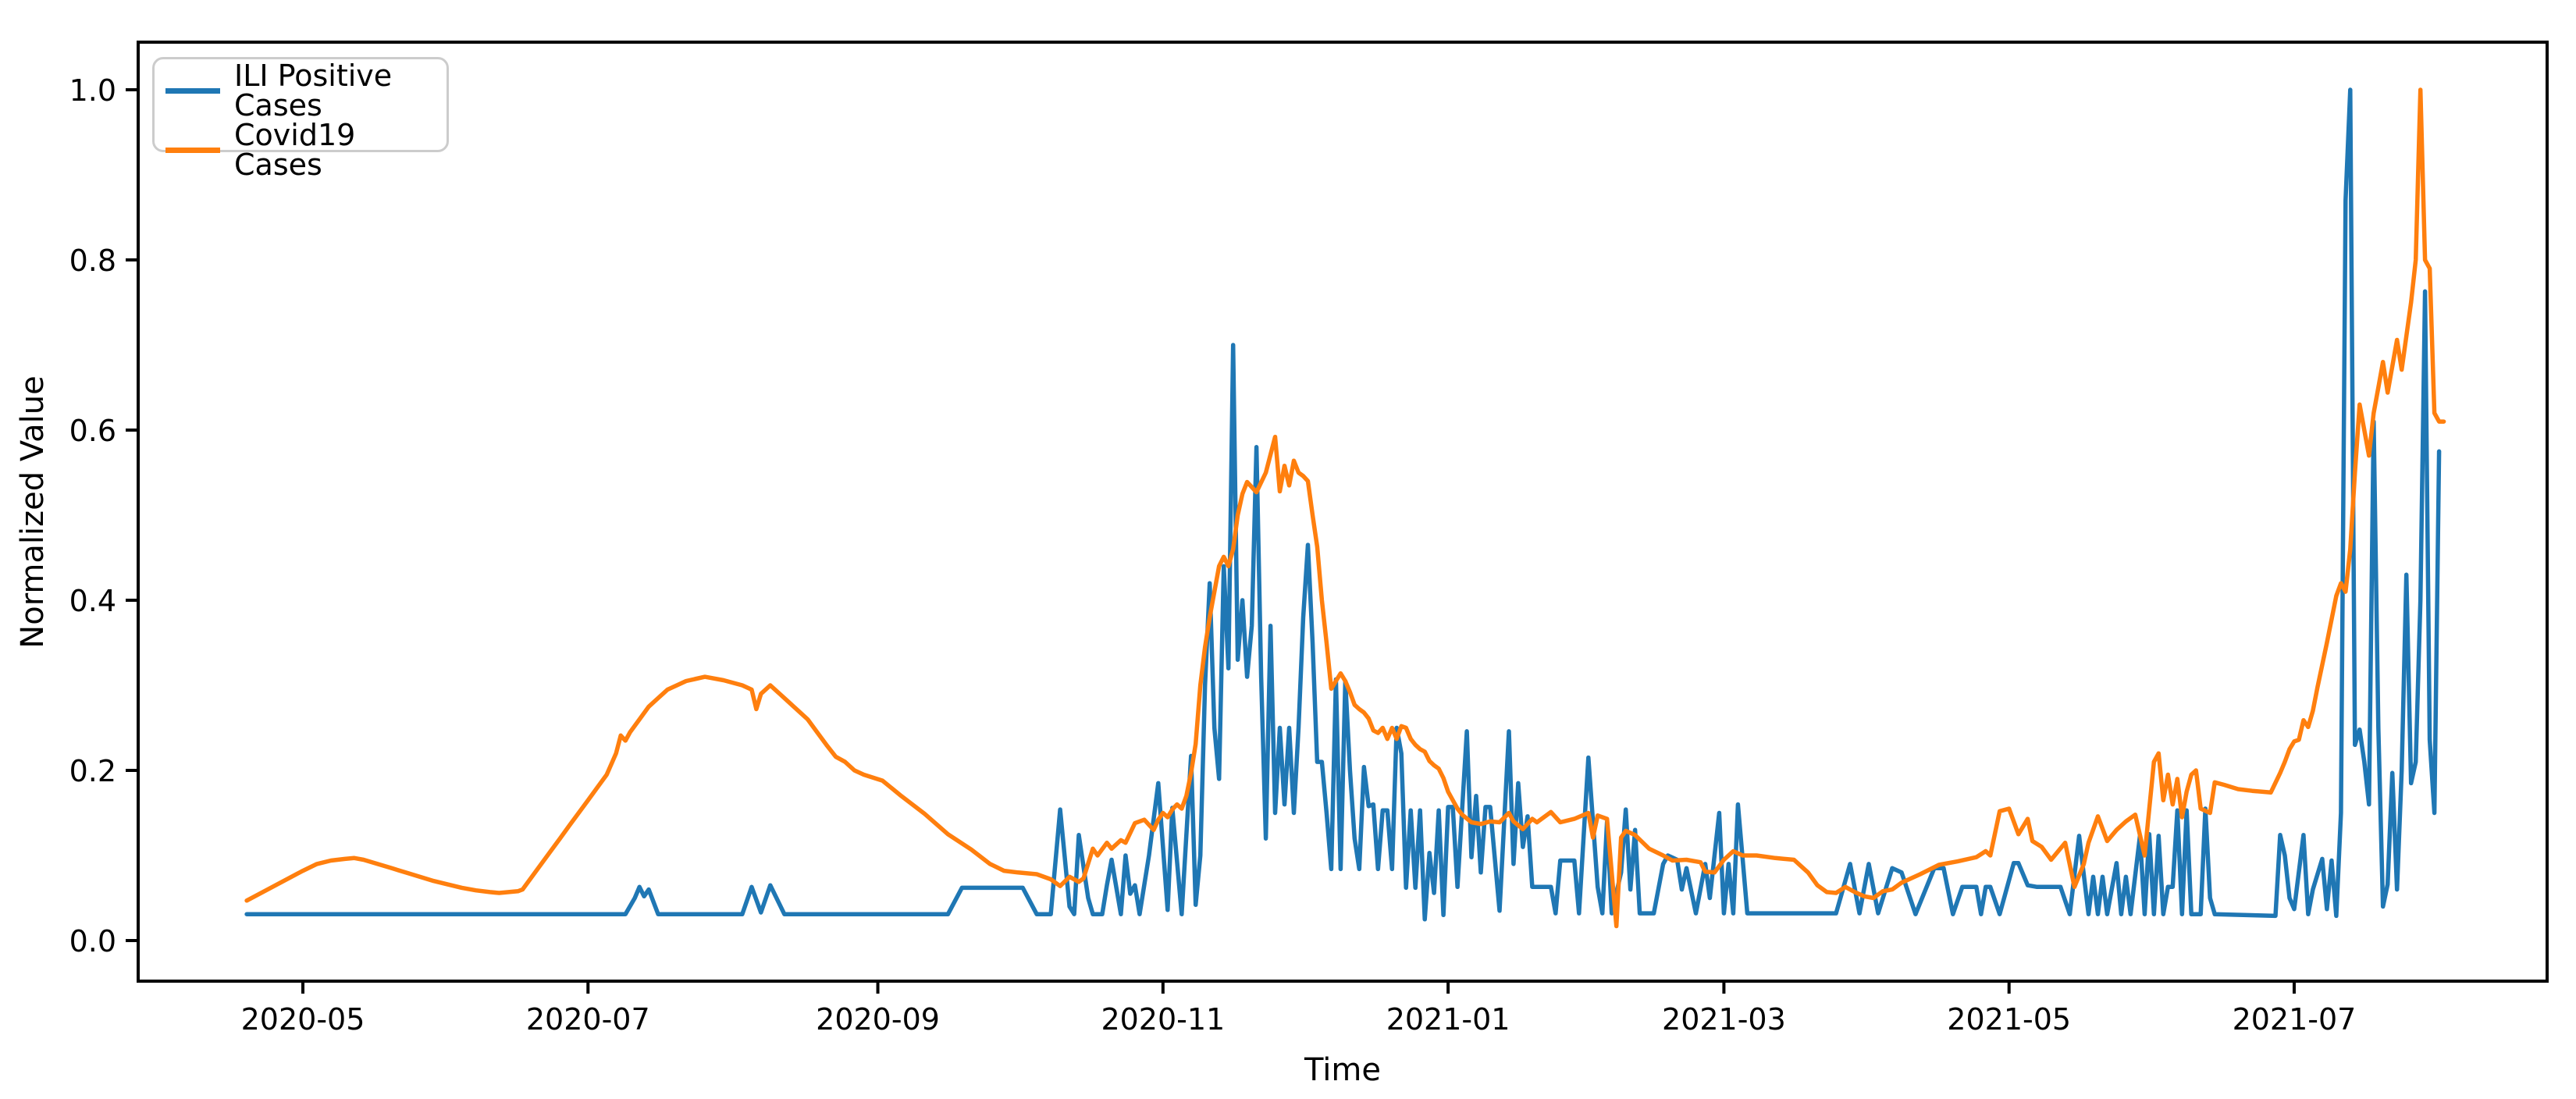 This screenshot has height=1099, width=2576. I want to click on legend-entry-ili: ILI Positive Cases, so click(300, 90).